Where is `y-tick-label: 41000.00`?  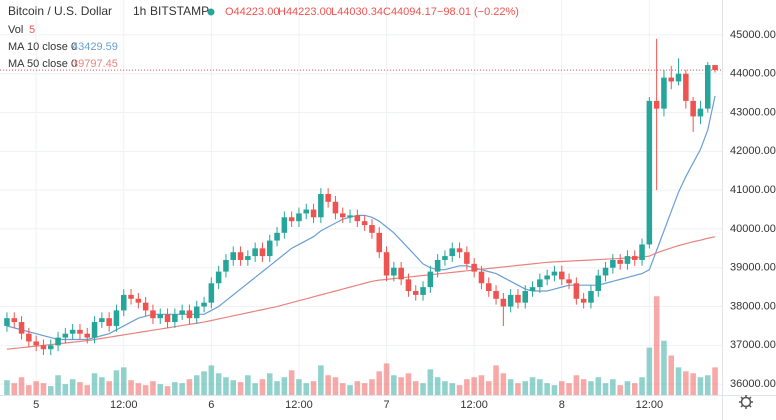 y-tick-label: 41000.00 is located at coordinates (753, 190).